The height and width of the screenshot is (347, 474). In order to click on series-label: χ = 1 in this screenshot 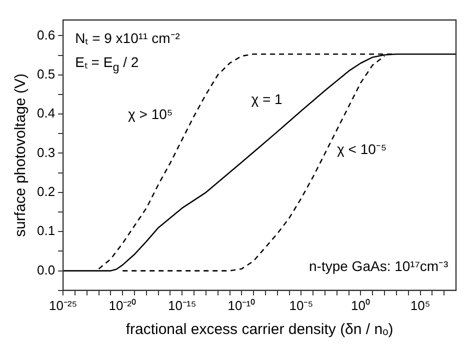, I will do `click(266, 98)`.